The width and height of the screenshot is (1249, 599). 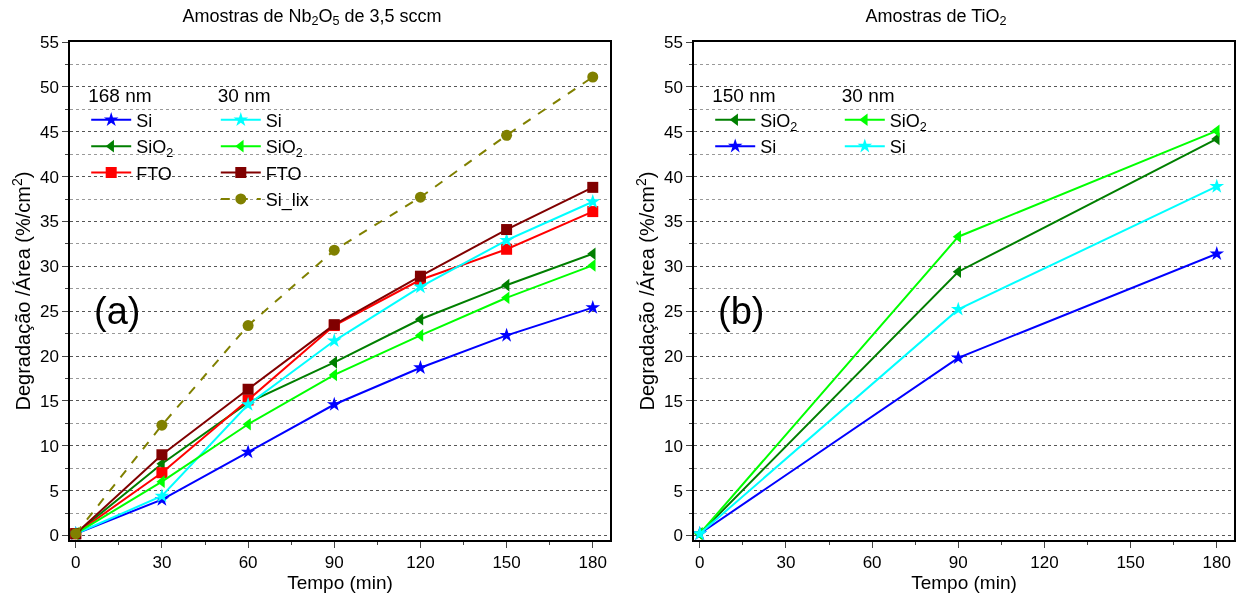 I want to click on chart-title: Amostras de TiO$_{2}$, so click(x=936, y=17).